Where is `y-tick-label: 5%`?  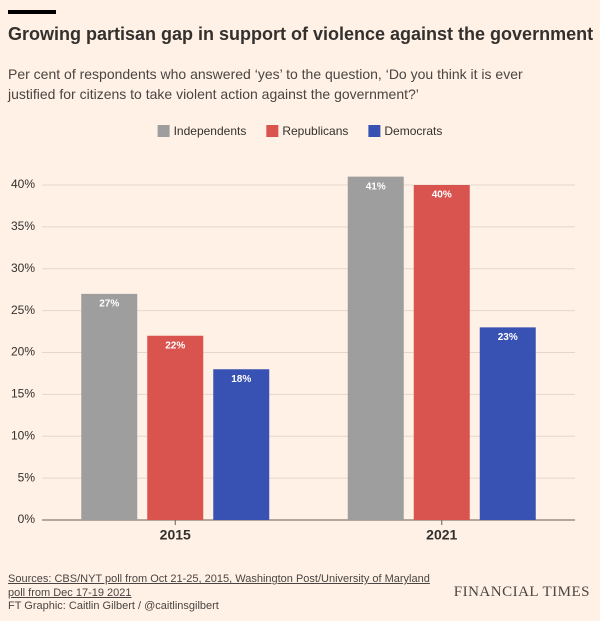
y-tick-label: 5% is located at coordinates (27, 477).